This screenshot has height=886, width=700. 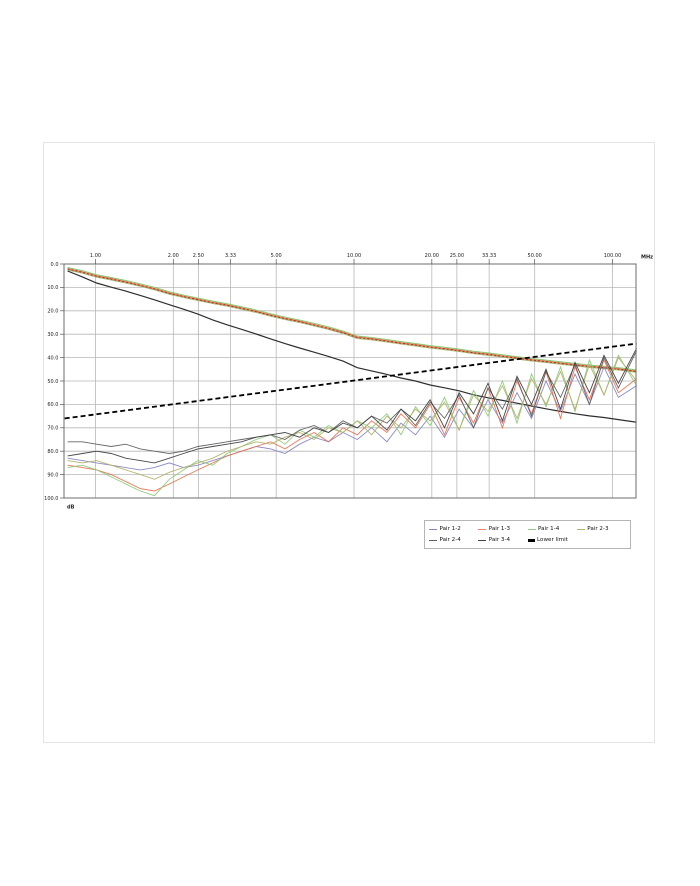 I want to click on y-tick-label: 50.0, so click(x=52, y=382).